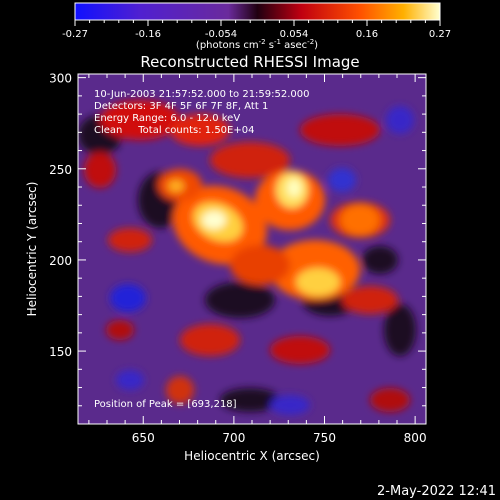 The image size is (500, 500). Describe the element at coordinates (294, 34) in the screenshot. I see `colorbar-tick-label: 0.054` at that location.